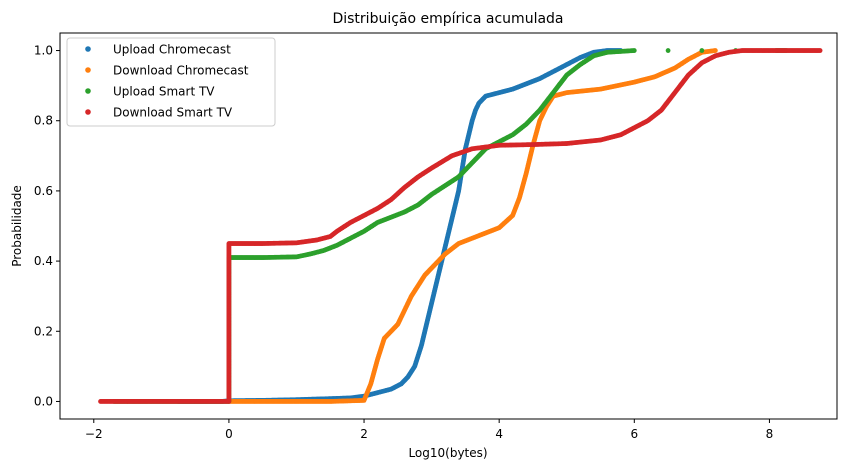 The width and height of the screenshot is (846, 473). Describe the element at coordinates (17, 226) in the screenshot. I see `y-axis-label: Probabilidade` at that location.